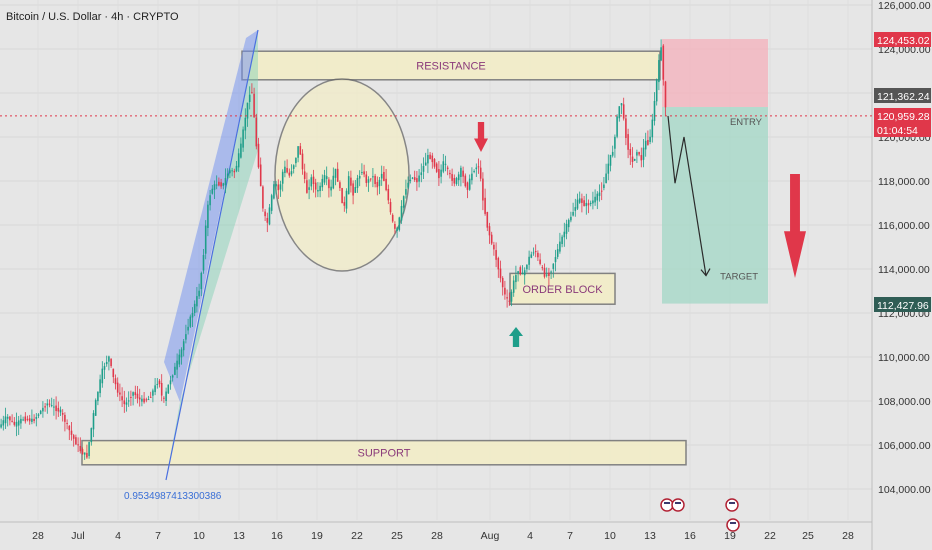  Describe the element at coordinates (904, 182) in the screenshot. I see `y-tick-label: 118,000.00` at that location.